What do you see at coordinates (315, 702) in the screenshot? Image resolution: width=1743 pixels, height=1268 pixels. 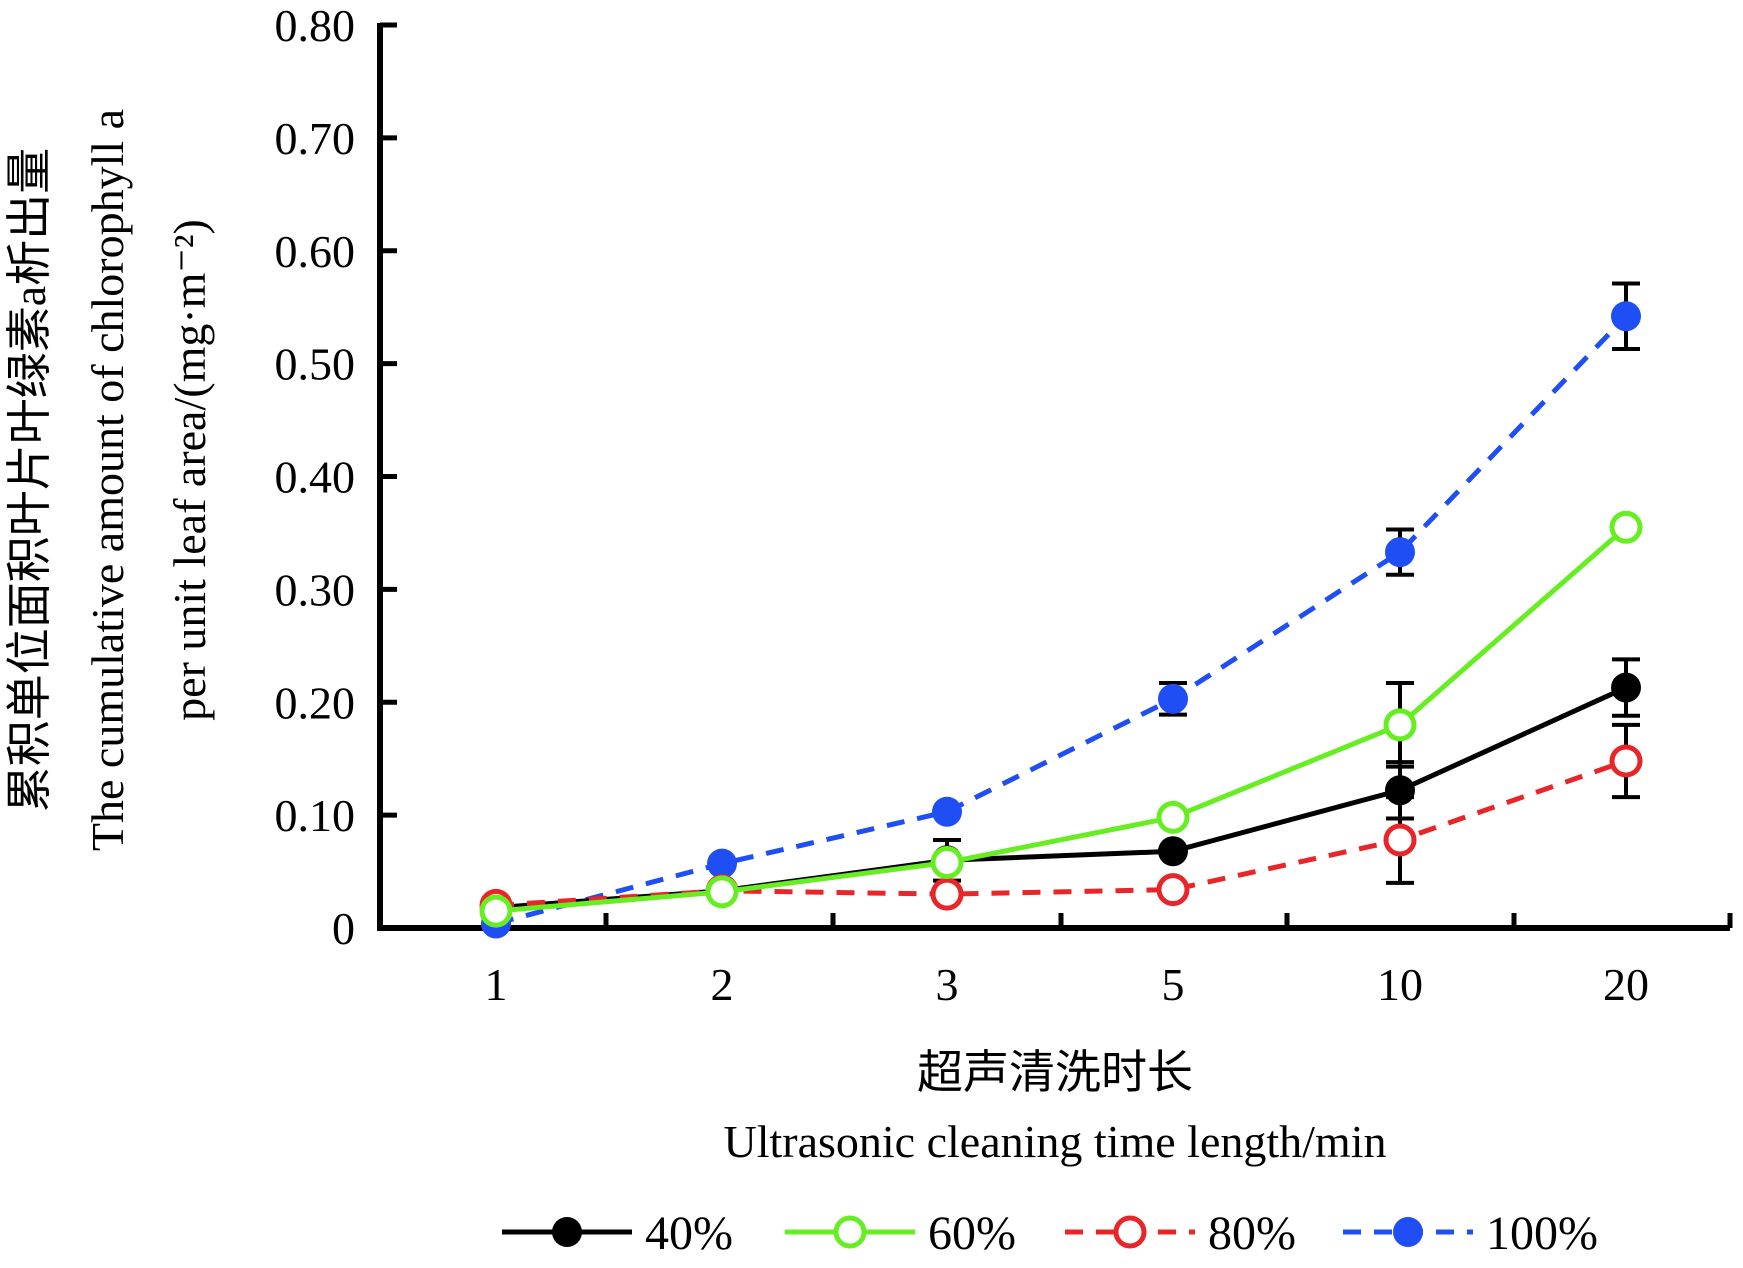 I see `y-tick-label: 0.20` at bounding box center [315, 702].